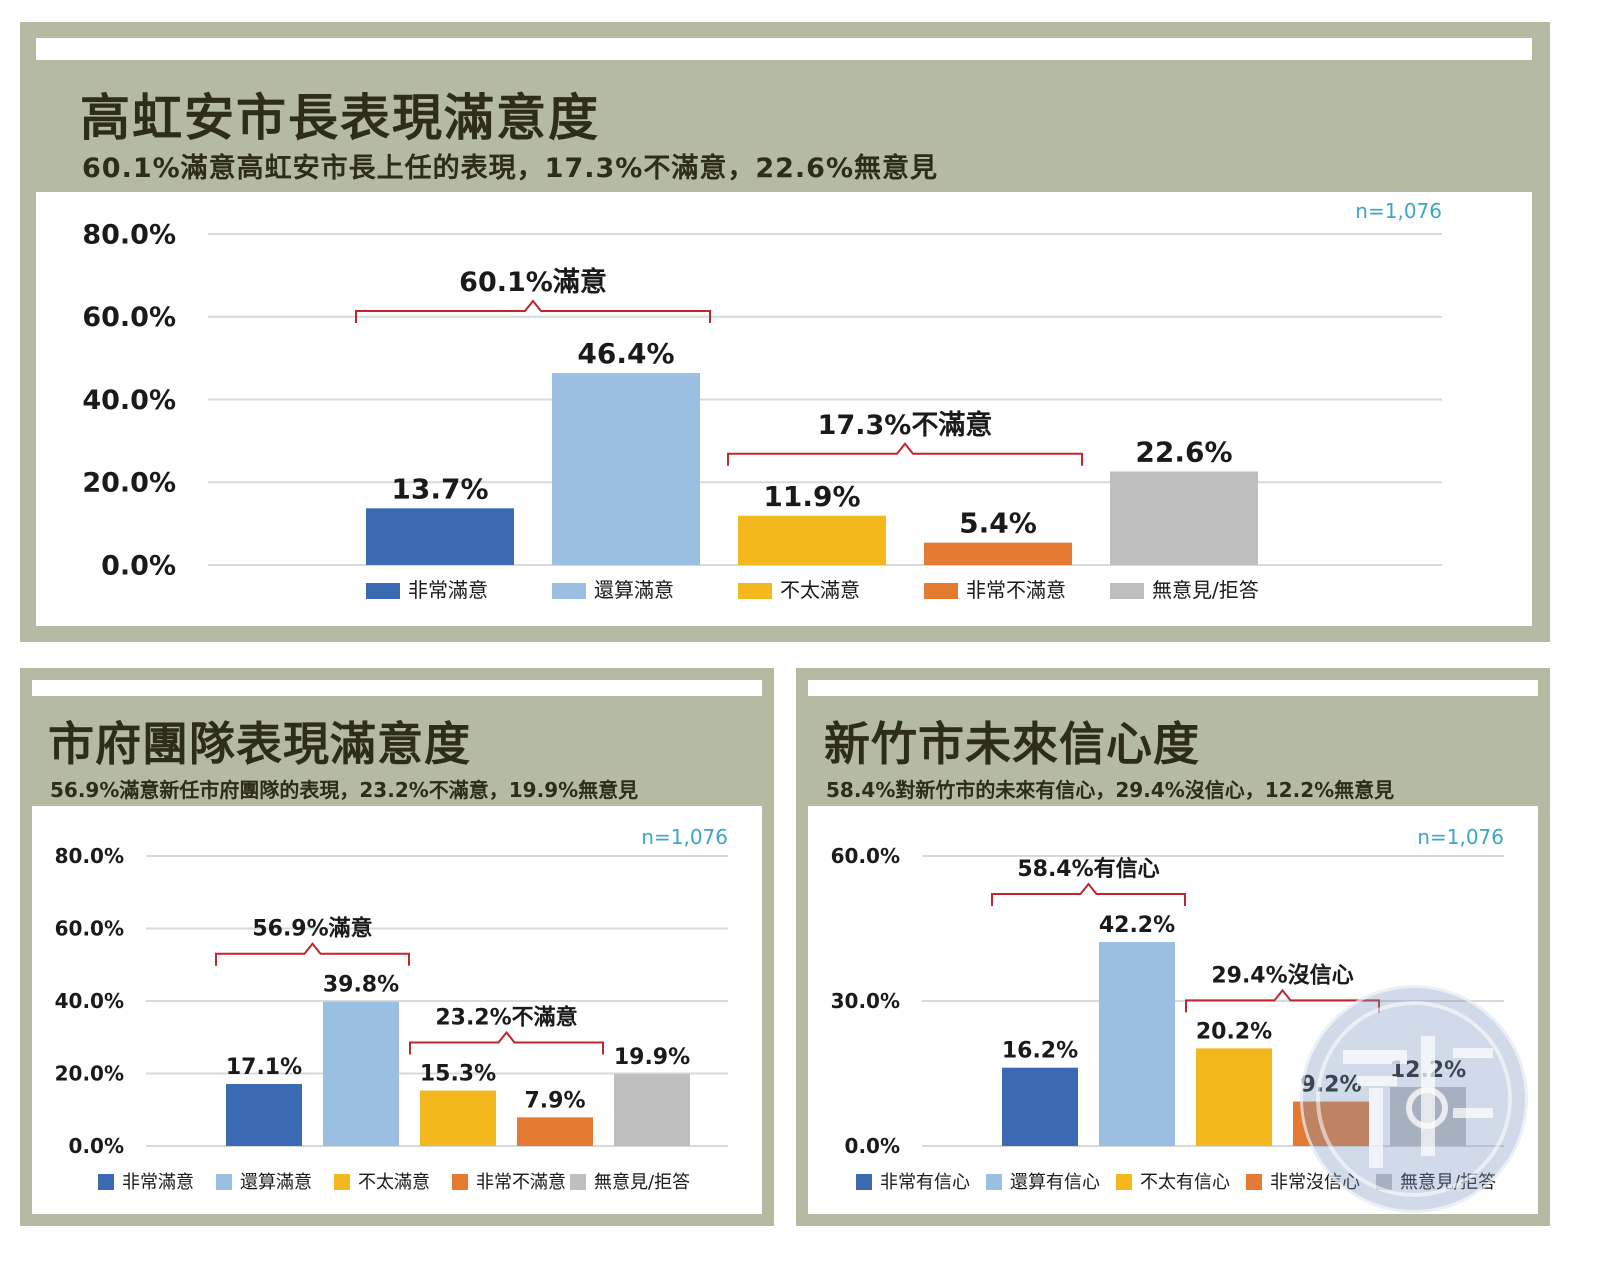 This screenshot has height=1271, width=1600. Describe the element at coordinates (1185, 1182) in the screenshot. I see `legend-entry: 不太有信心` at that location.